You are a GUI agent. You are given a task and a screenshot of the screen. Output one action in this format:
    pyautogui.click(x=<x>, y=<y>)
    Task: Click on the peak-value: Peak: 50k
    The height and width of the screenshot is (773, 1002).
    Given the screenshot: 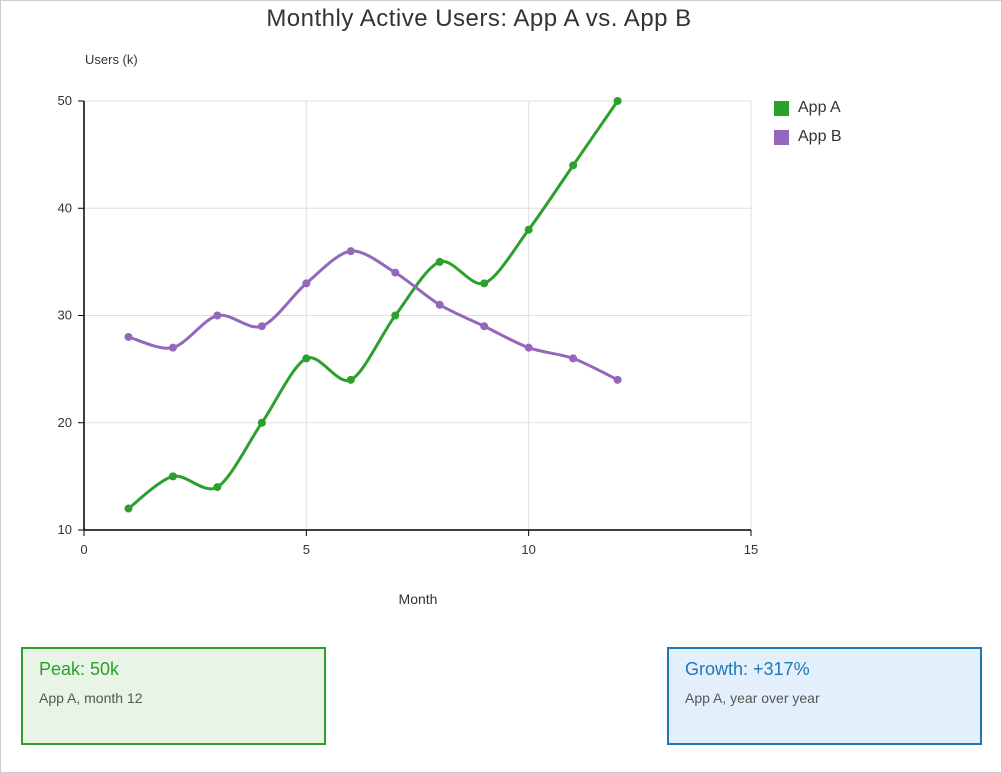 What is the action you would take?
    pyautogui.click(x=79, y=669)
    